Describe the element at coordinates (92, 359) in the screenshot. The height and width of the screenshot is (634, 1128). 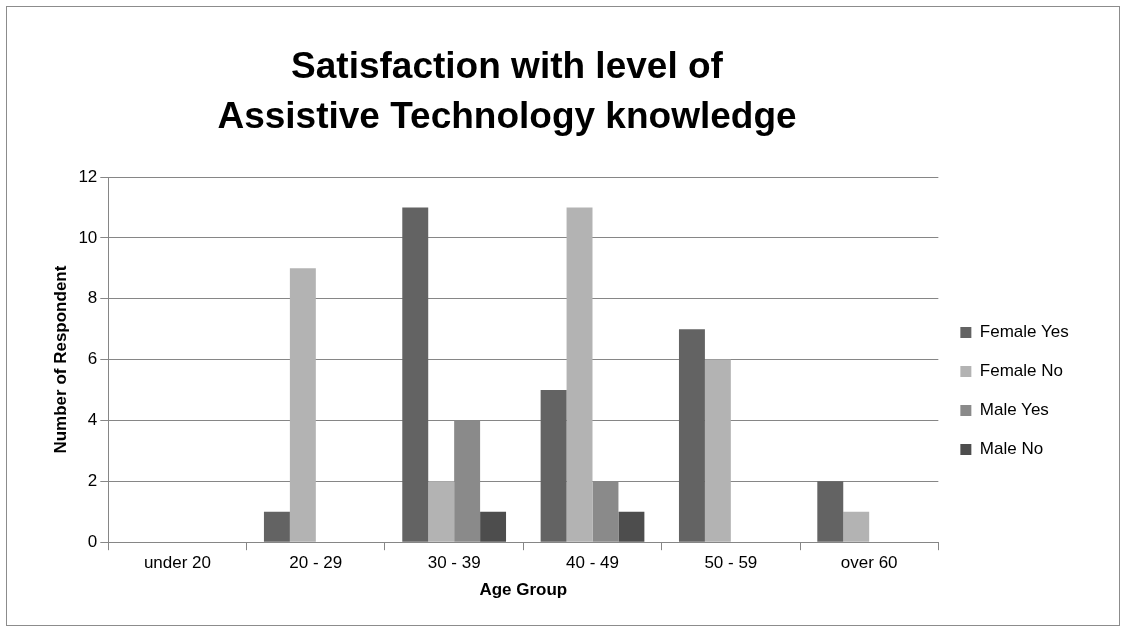
I see `y-tick-label: 6` at that location.